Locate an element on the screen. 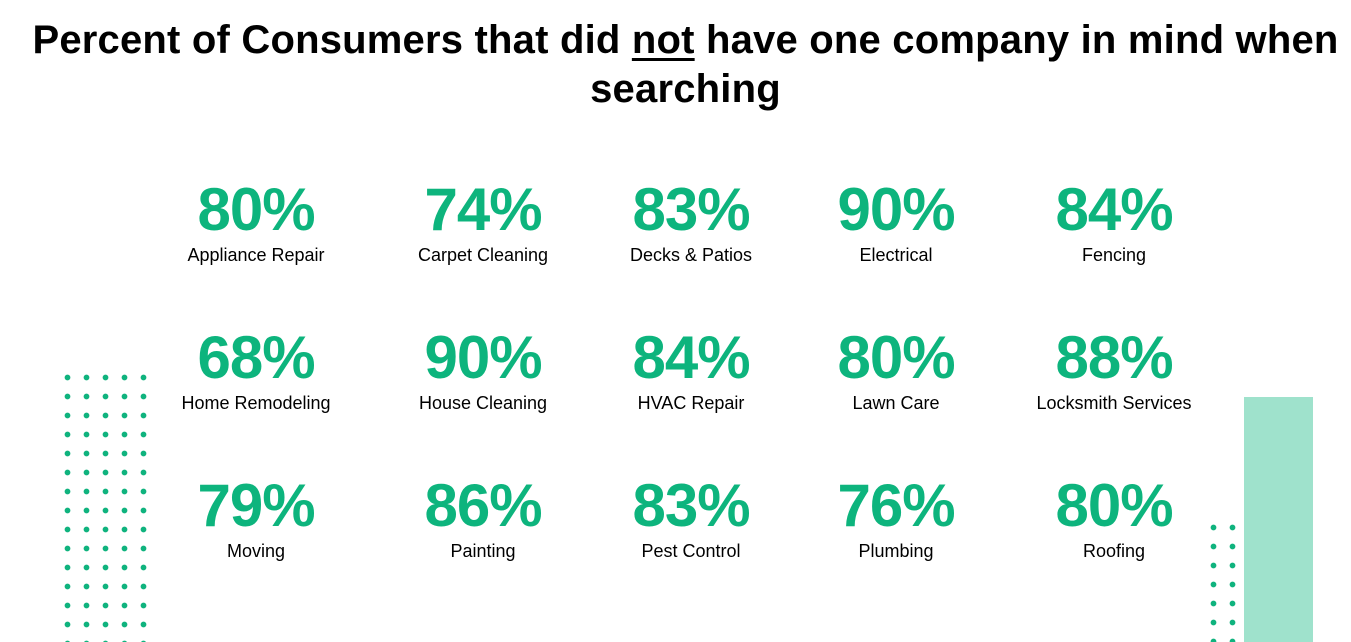 The width and height of the screenshot is (1351, 642). stat-appliance-repair: 80% Appliance Repair is located at coordinates (256, 223).